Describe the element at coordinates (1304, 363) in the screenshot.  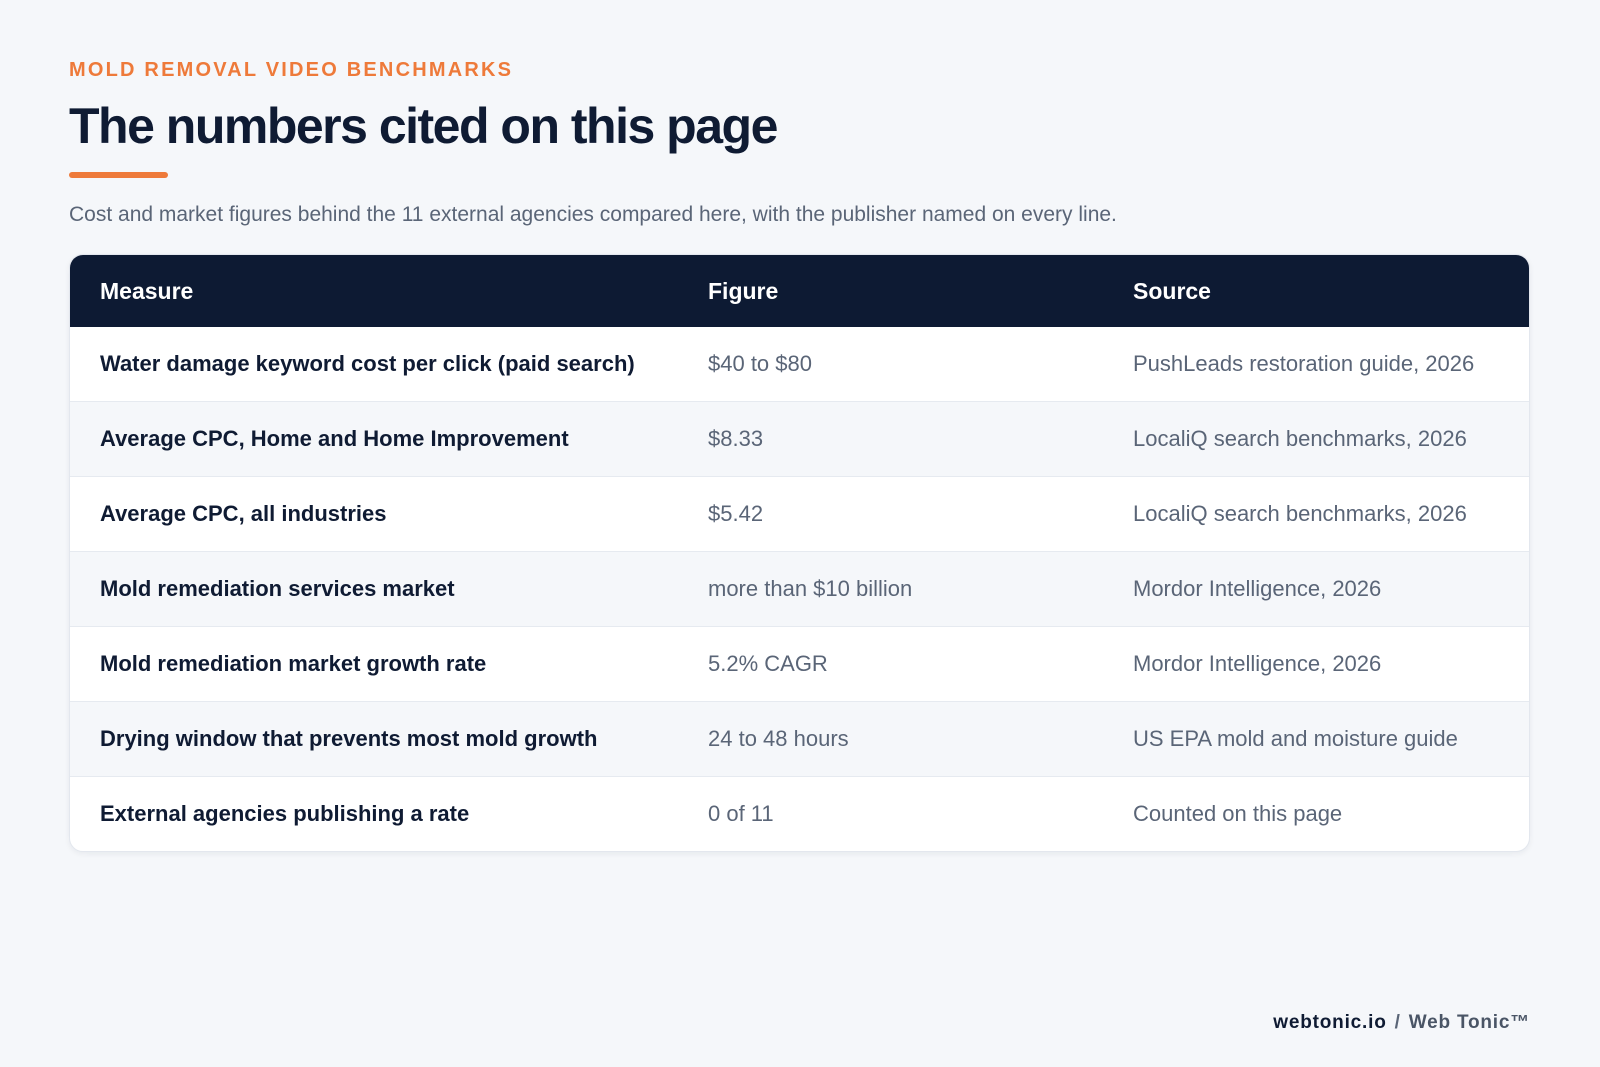
I see `cell-source: PushLeads restoration guide, 2026` at that location.